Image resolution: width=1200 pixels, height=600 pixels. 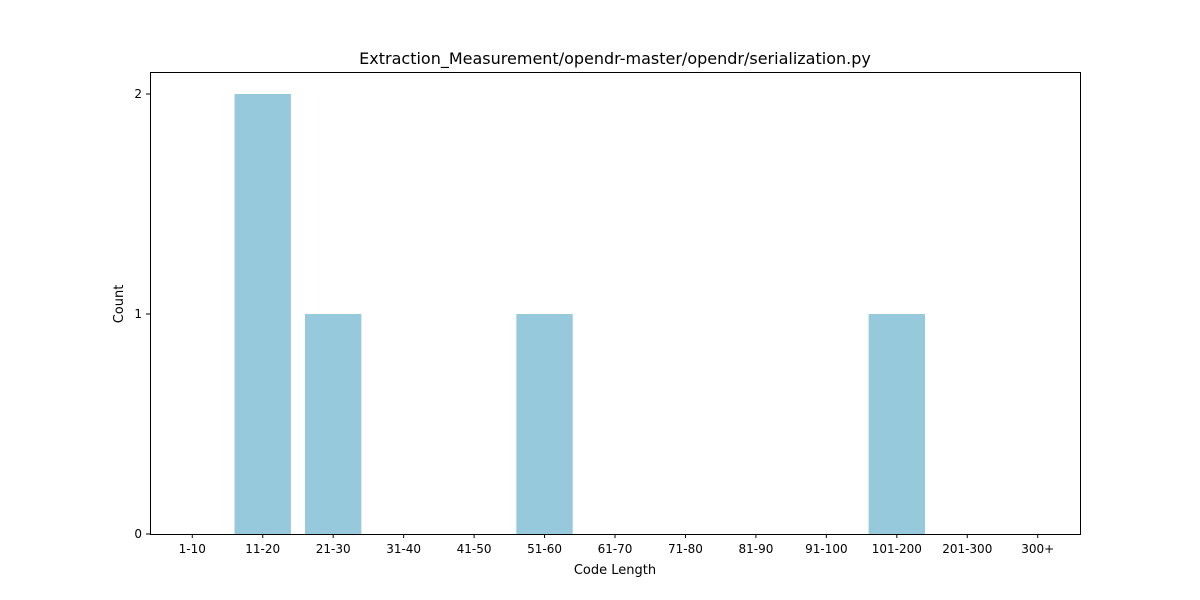 What do you see at coordinates (615, 570) in the screenshot?
I see `x-axis-label: Code Length` at bounding box center [615, 570].